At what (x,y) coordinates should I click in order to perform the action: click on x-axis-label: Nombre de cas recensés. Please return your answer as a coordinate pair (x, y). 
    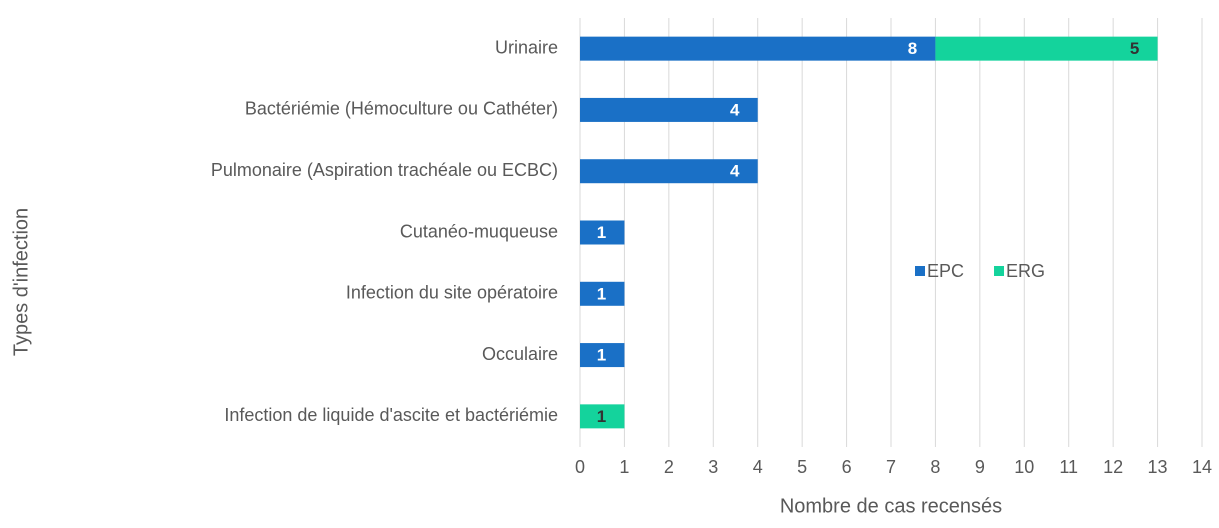
    Looking at the image, I should click on (891, 506).